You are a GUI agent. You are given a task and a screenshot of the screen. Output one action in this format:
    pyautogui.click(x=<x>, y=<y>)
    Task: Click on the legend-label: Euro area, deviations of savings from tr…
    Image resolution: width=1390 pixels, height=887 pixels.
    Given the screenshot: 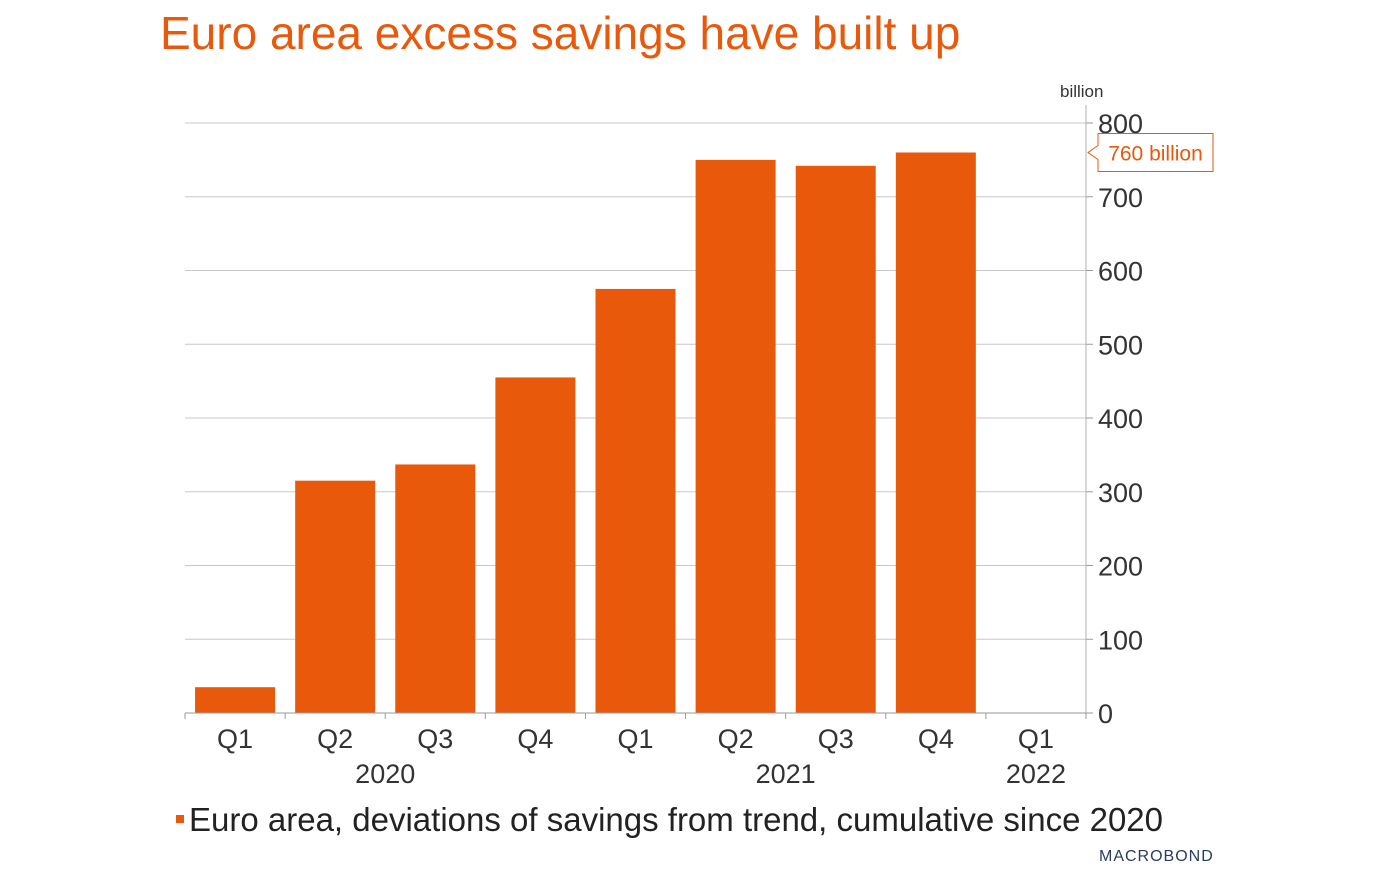 What is the action you would take?
    pyautogui.click(x=676, y=819)
    